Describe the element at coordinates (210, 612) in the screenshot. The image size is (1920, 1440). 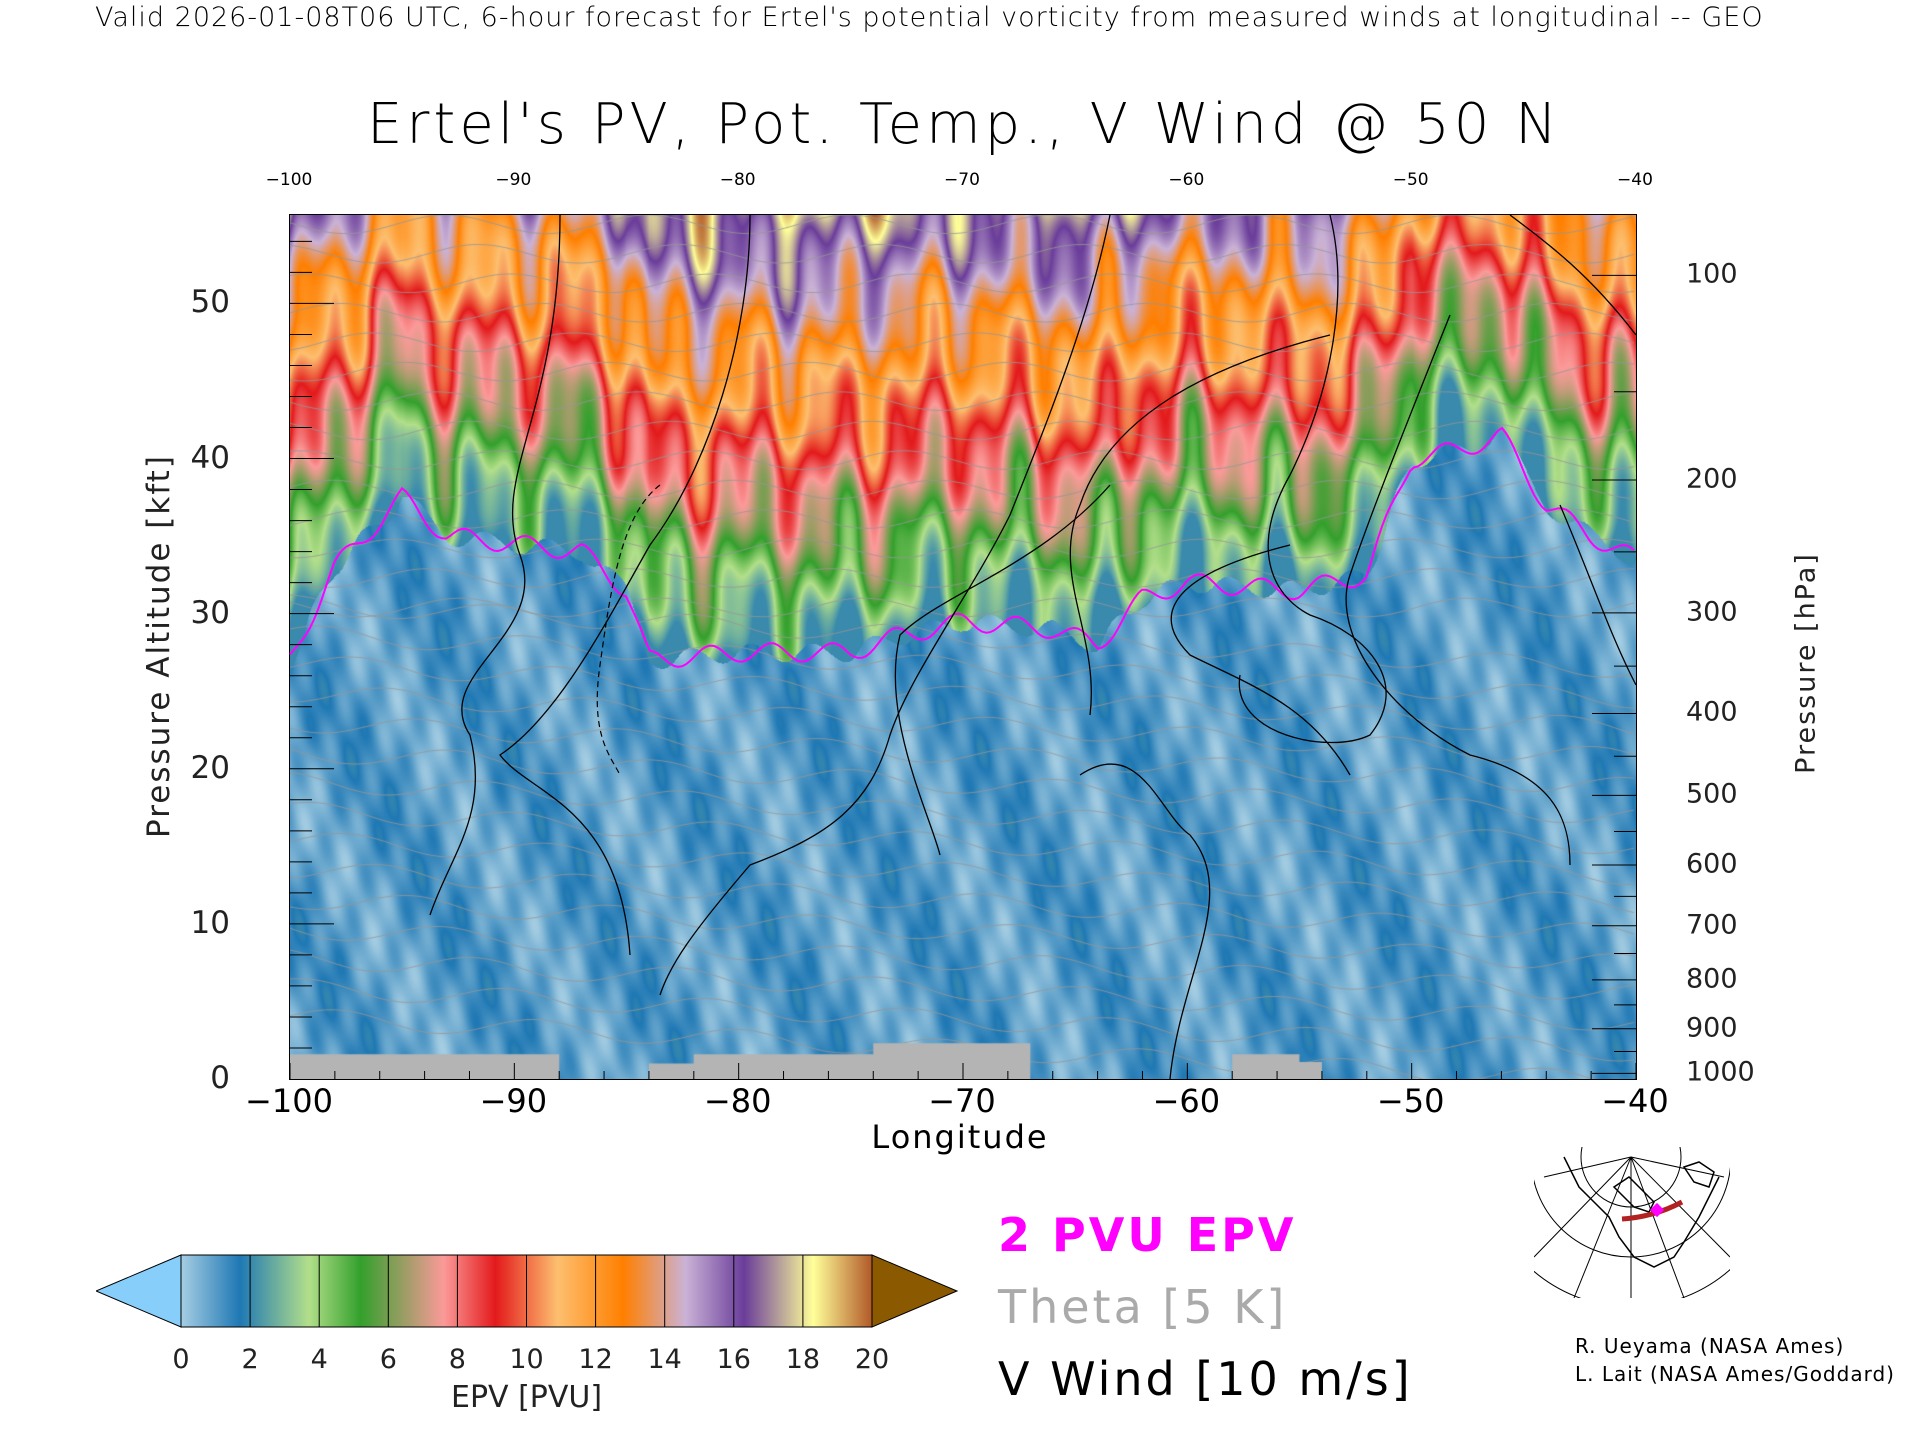
I see `y-tick-label-kft: 30` at that location.